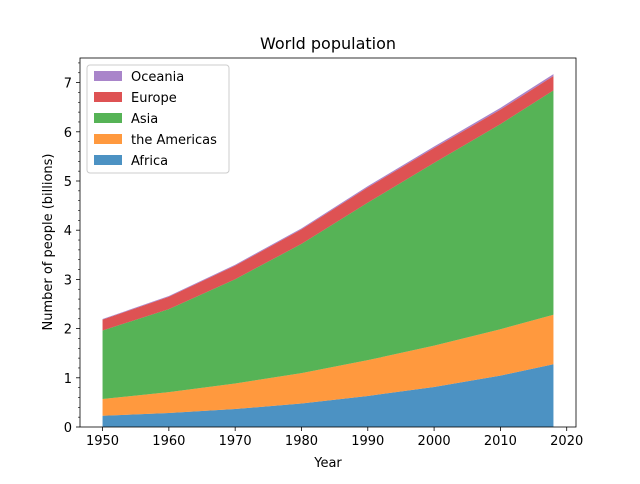 This screenshot has height=484, width=640. What do you see at coordinates (566, 441) in the screenshot?
I see `x-tick-label: 2020` at bounding box center [566, 441].